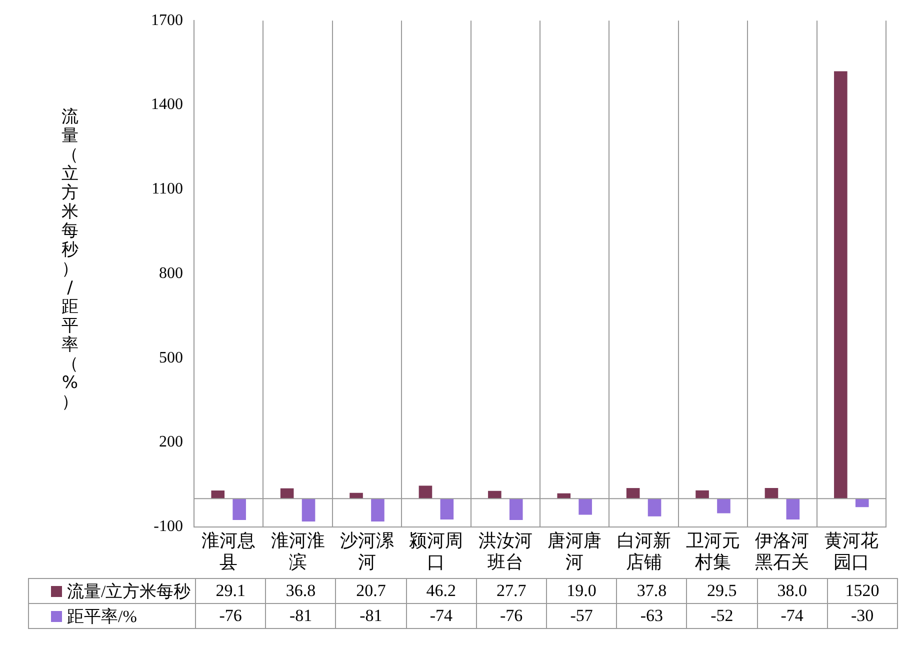 This screenshot has width=902, height=654. What do you see at coordinates (505, 551) in the screenshot?
I see `x-tick-label: 洪汝河班台` at bounding box center [505, 551].